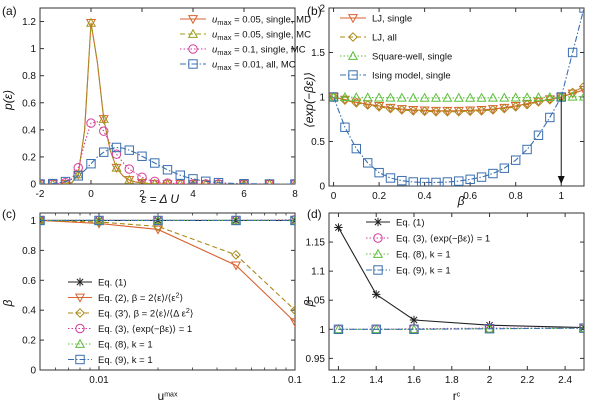 The image size is (598, 419). Describe the element at coordinates (318, 142) in the screenshot. I see `y-tick-label: 0.5` at that location.